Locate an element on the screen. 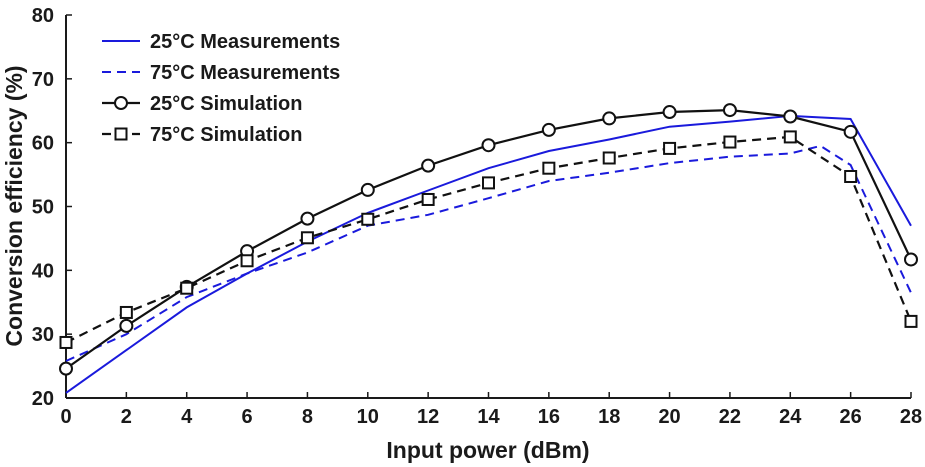 This screenshot has width=925, height=467. x-tick-label: 28 is located at coordinates (911, 417).